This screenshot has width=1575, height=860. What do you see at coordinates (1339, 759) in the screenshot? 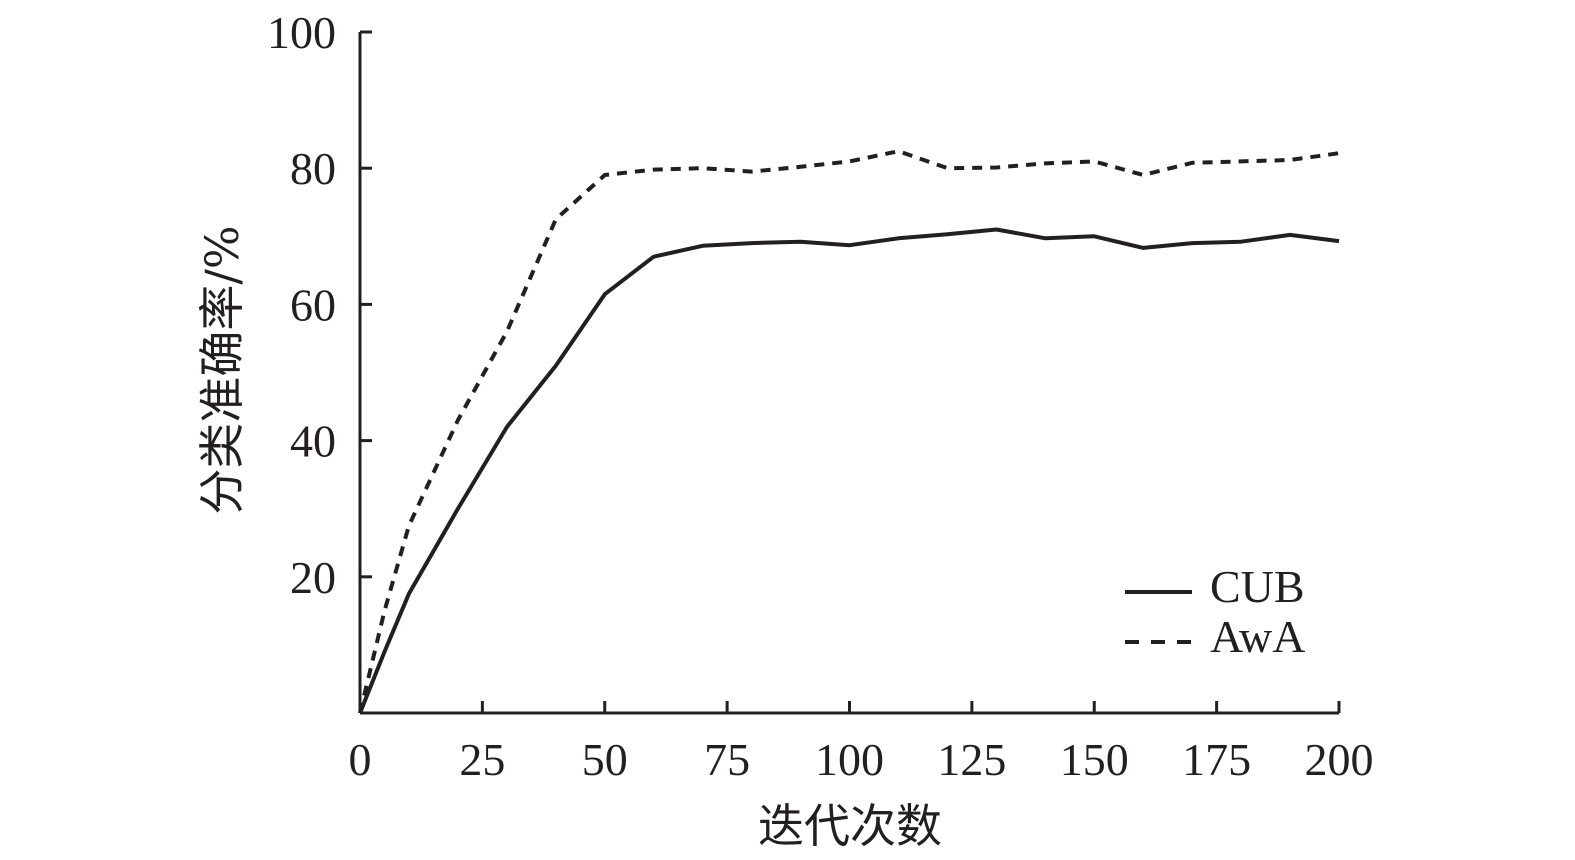
I see `x-tick-label-200: 200` at bounding box center [1339, 759].